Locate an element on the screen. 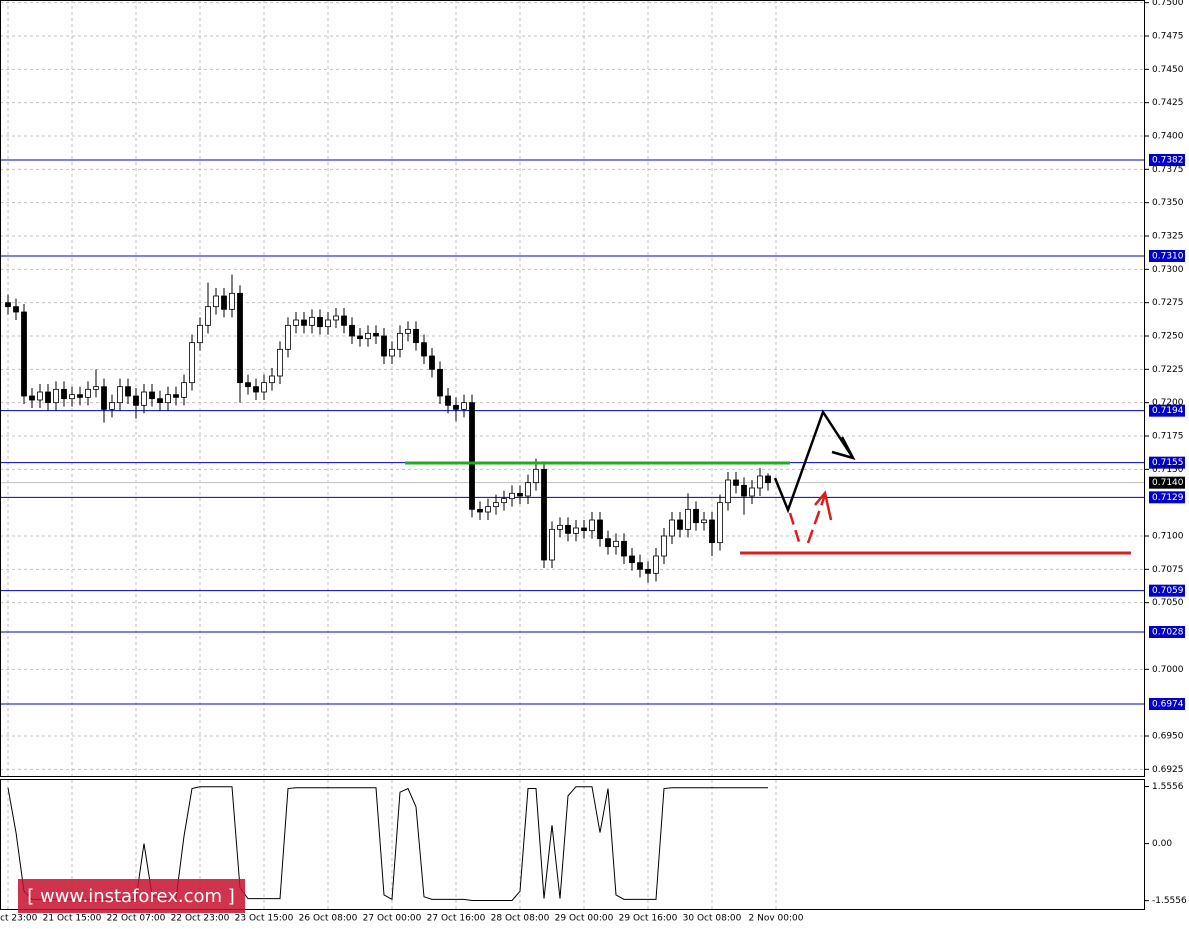 The height and width of the screenshot is (929, 1189). y-tick-label: 0.7350 is located at coordinates (1168, 203).